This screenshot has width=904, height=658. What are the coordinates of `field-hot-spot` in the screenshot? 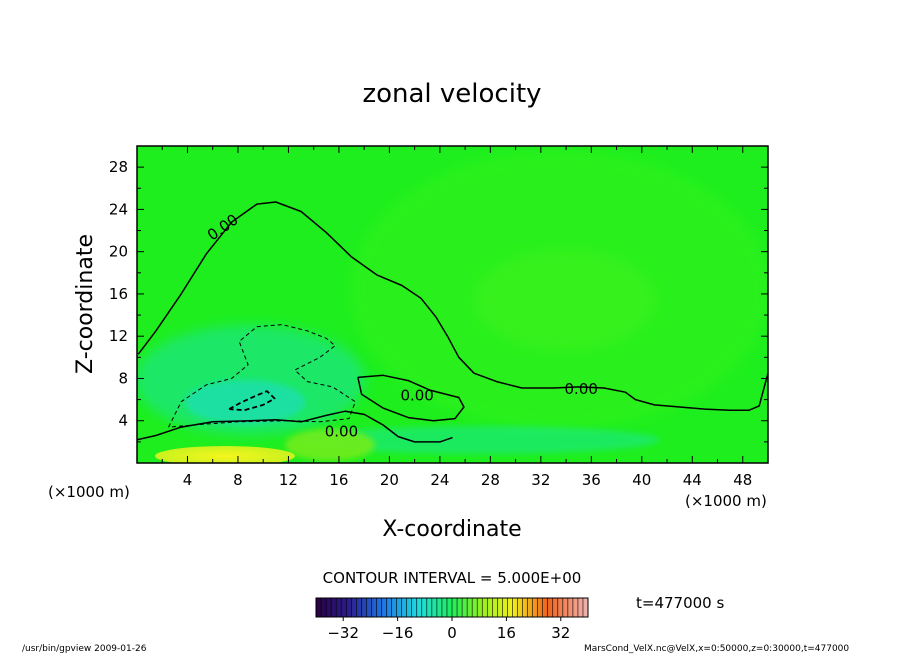 It's located at (225, 454).